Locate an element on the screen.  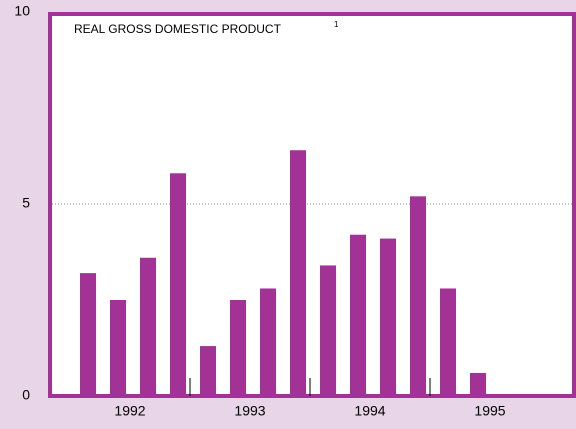
chart-title: REAL GROSS DOMESTIC PRODUCT is located at coordinates (178, 29).